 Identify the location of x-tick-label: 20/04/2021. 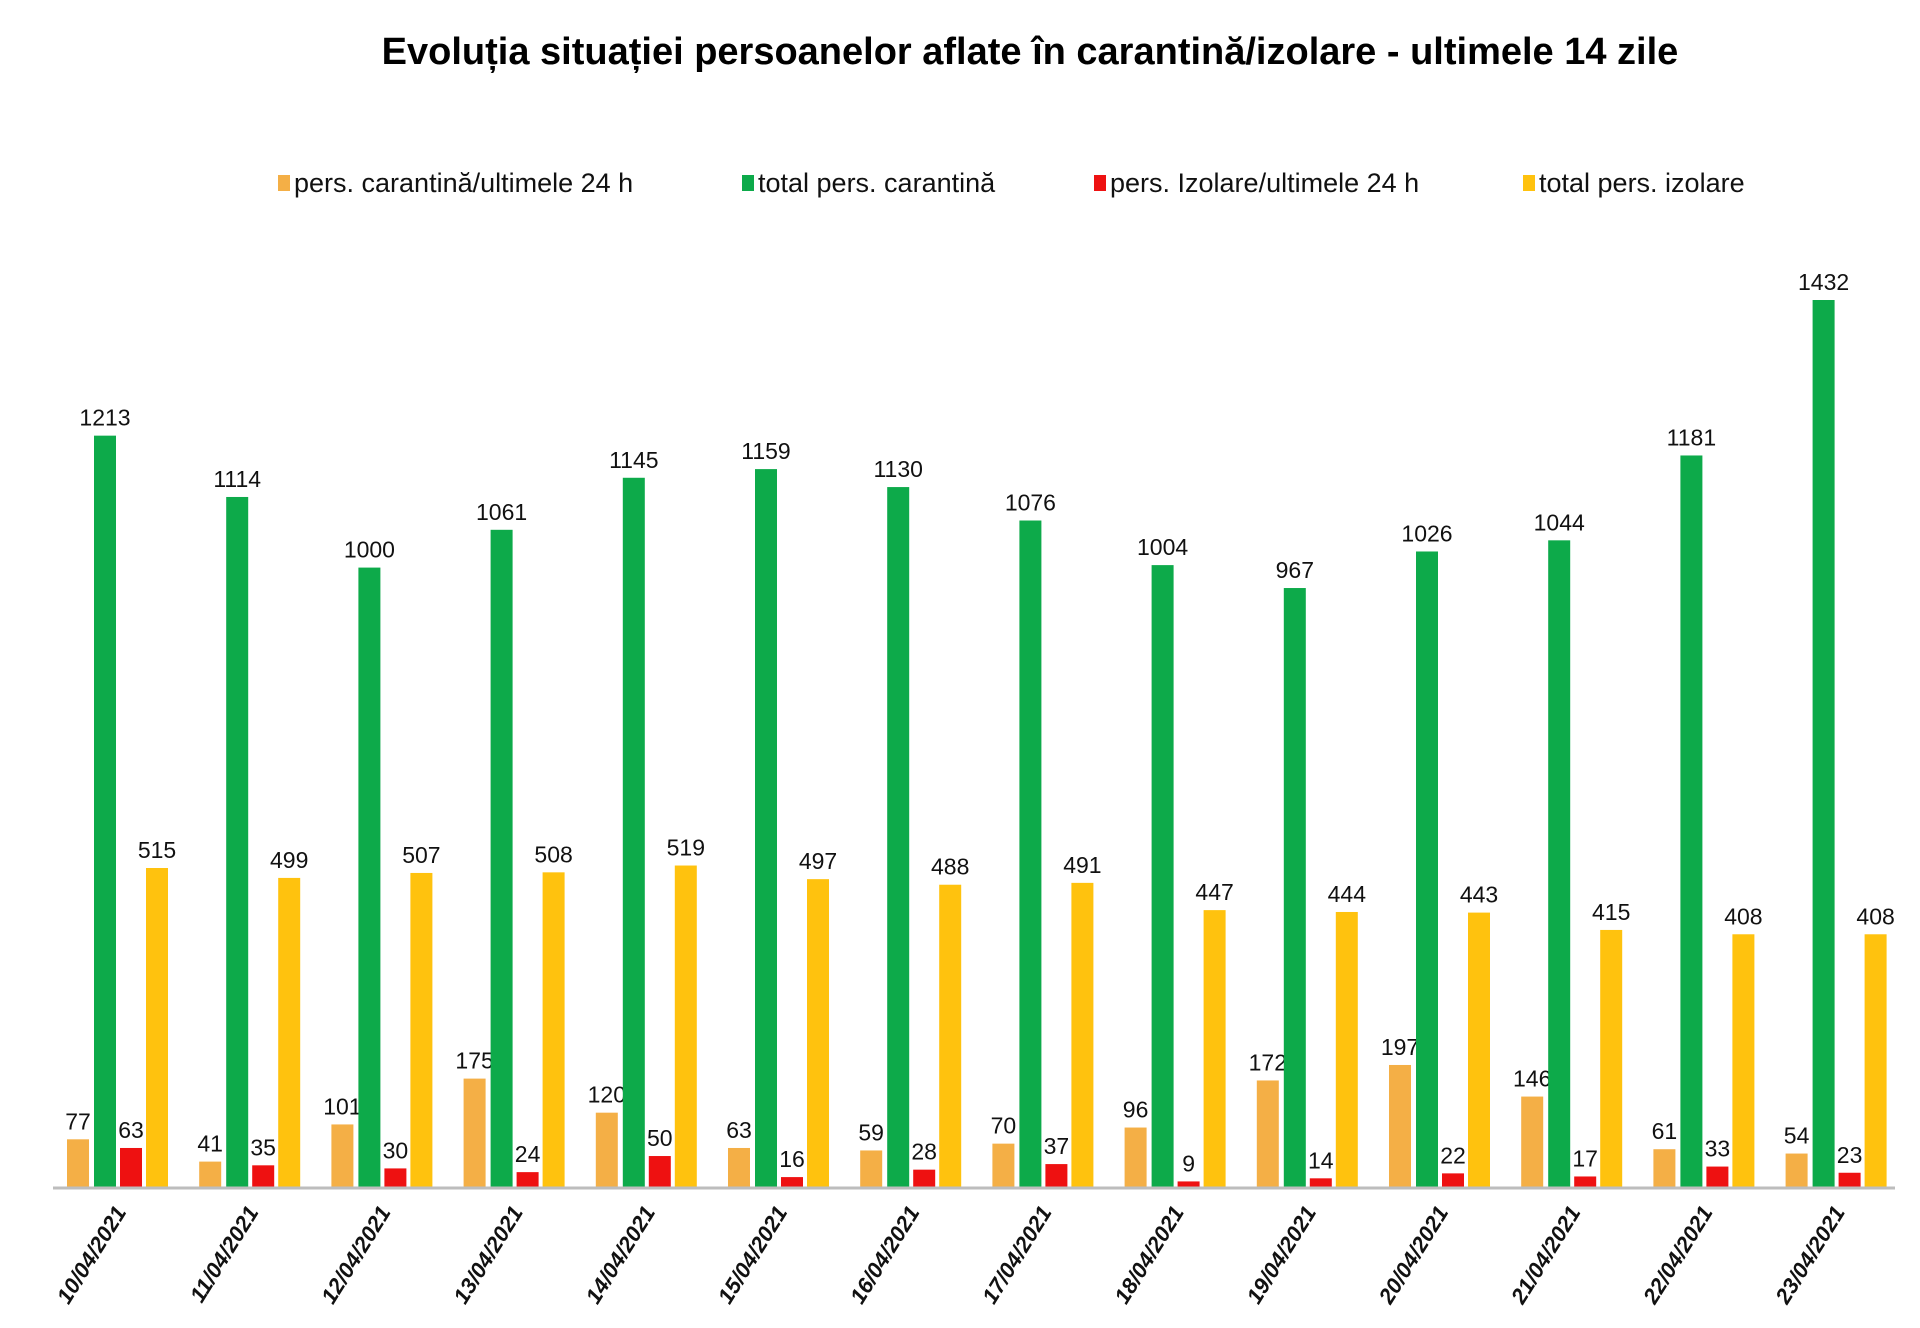
(1413, 1254).